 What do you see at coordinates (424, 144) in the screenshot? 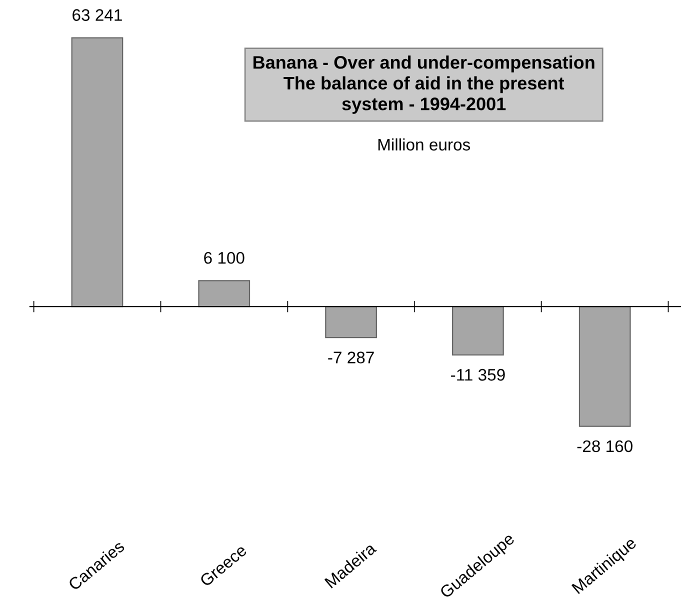
I see `text: Million euros` at bounding box center [424, 144].